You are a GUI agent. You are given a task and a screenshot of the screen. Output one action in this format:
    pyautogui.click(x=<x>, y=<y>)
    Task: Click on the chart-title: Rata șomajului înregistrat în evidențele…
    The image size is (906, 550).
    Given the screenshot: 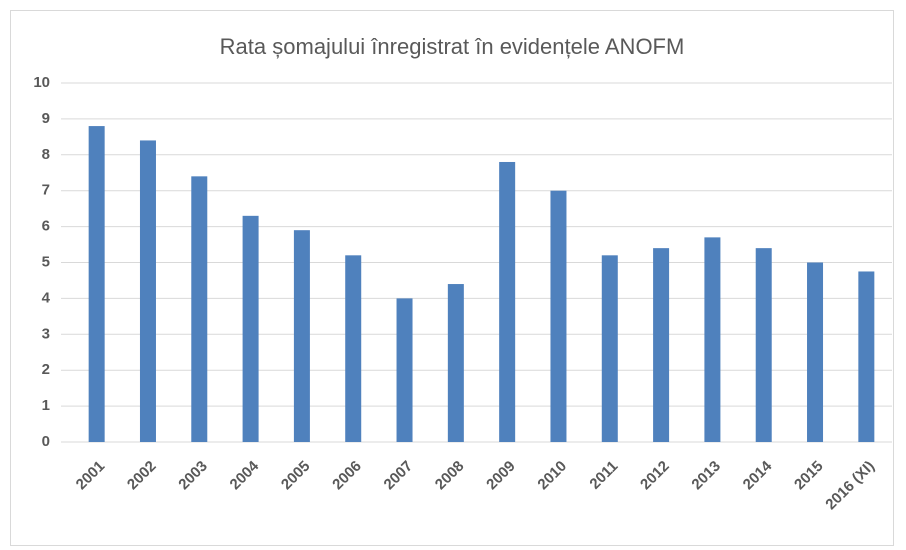 What is the action you would take?
    pyautogui.click(x=452, y=46)
    